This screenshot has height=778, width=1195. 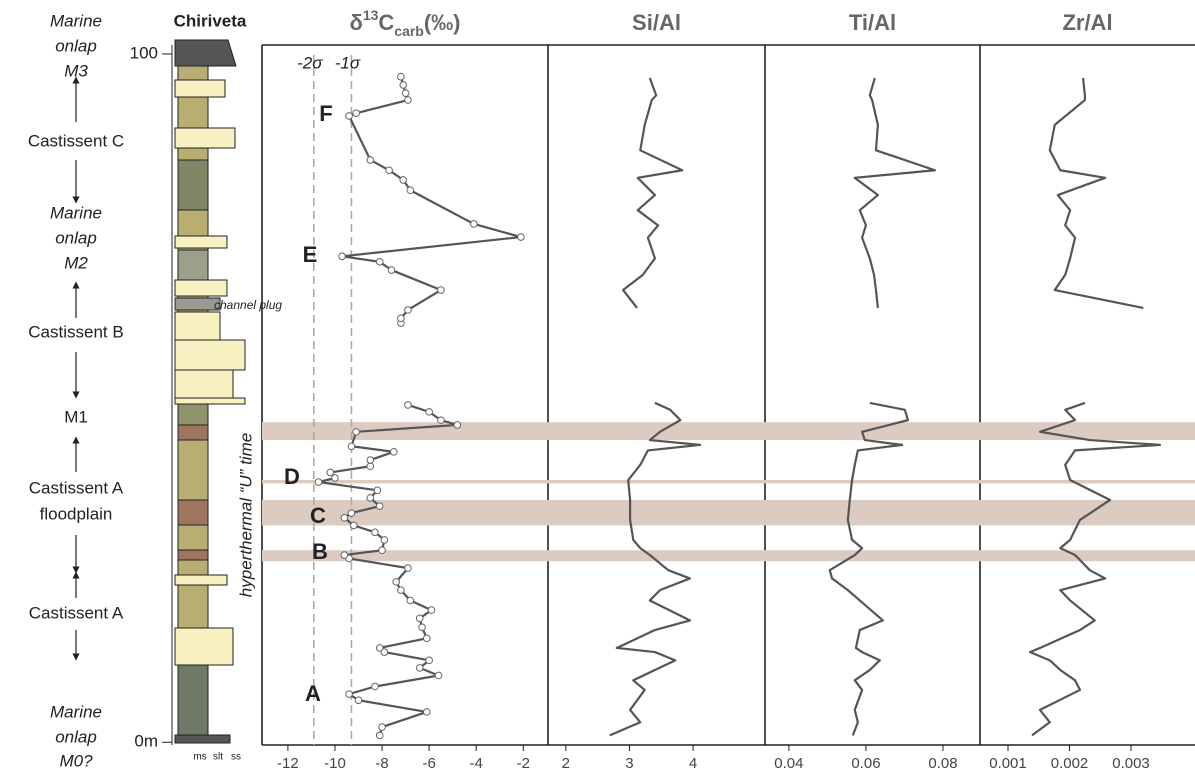 What do you see at coordinates (310, 254) in the screenshot?
I see `event-label: E` at bounding box center [310, 254].